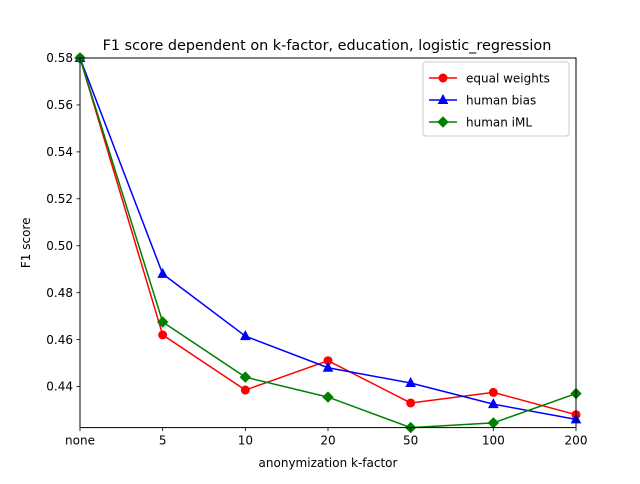 This screenshot has width=640, height=484. Describe the element at coordinates (443, 98) in the screenshot. I see `legend-marker-human-bias` at that location.